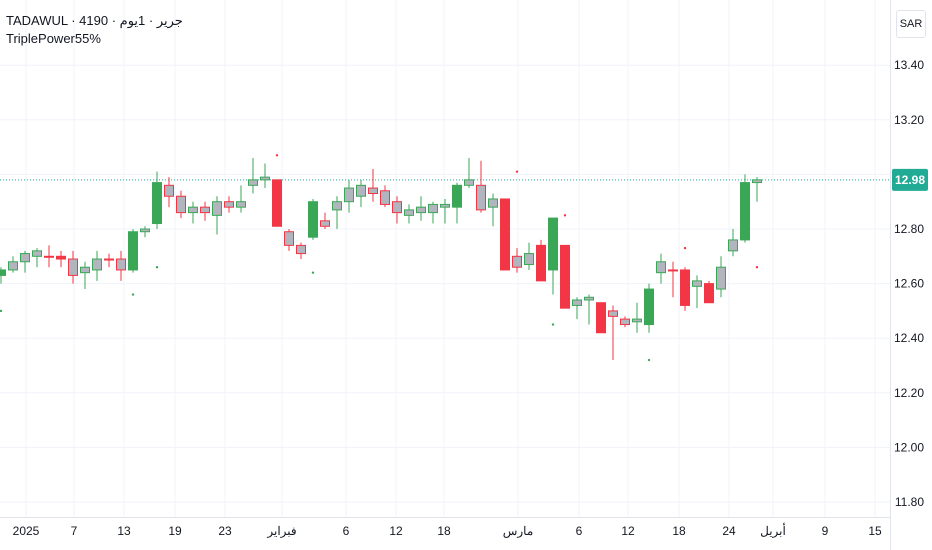 This screenshot has height=550, width=932. I want to click on time-tick-label: أبريل, so click(773, 530).